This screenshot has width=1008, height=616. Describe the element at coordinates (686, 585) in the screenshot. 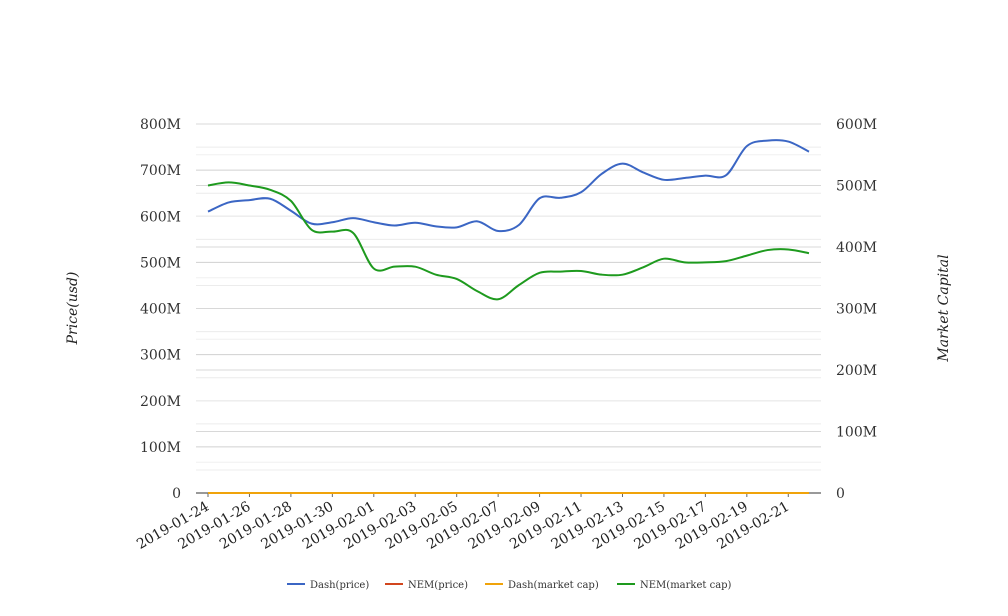

I see `legend-label-nem-market-cap: NEM(market cap)` at that location.